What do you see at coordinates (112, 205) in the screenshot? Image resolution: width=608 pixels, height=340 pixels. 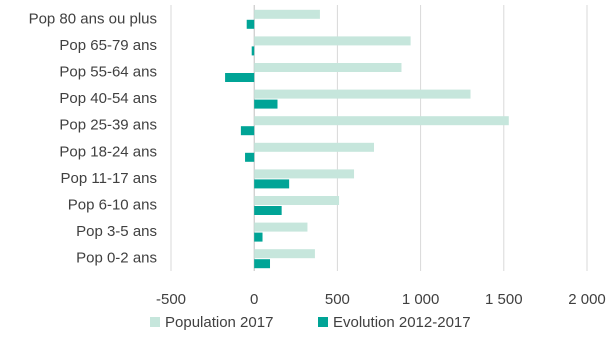 I see `category-label: Pop 6-10 ans` at bounding box center [112, 205].